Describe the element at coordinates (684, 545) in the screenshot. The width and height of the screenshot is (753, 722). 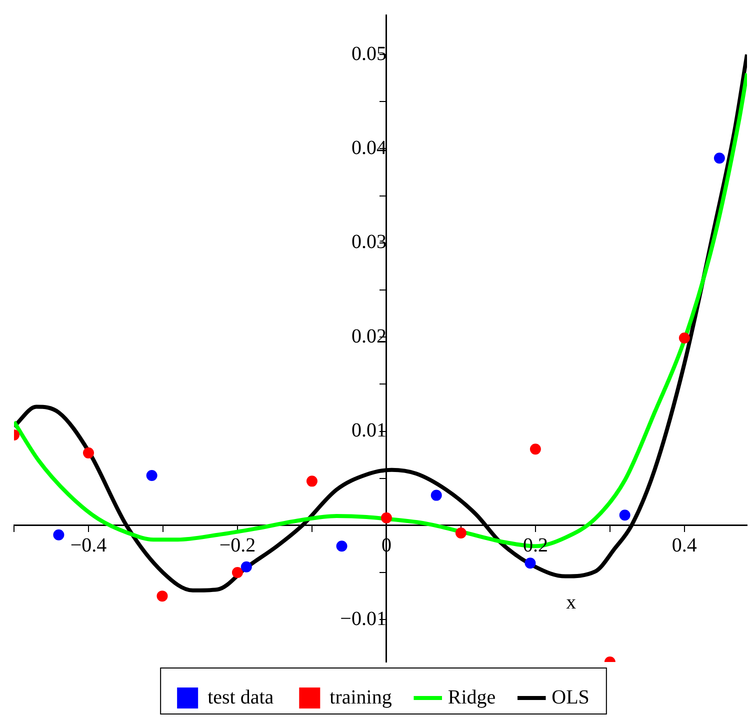
I see `x-tick-label: 0.4` at that location.